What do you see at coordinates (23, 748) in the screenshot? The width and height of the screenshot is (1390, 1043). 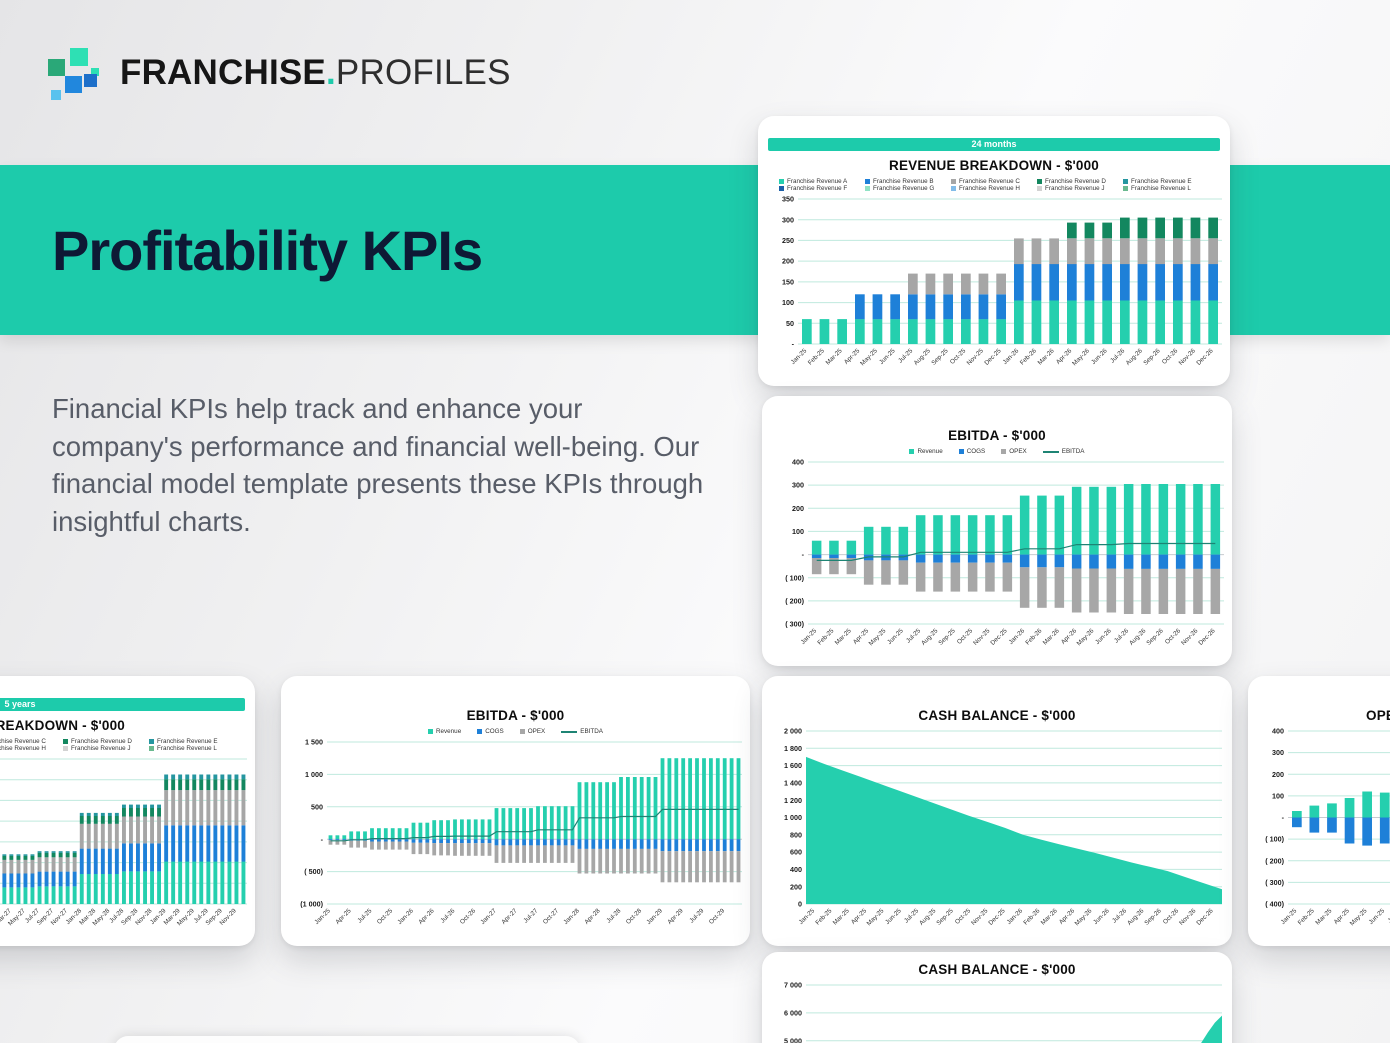 I see `legend-label: Franchise Revenue H` at bounding box center [23, 748].